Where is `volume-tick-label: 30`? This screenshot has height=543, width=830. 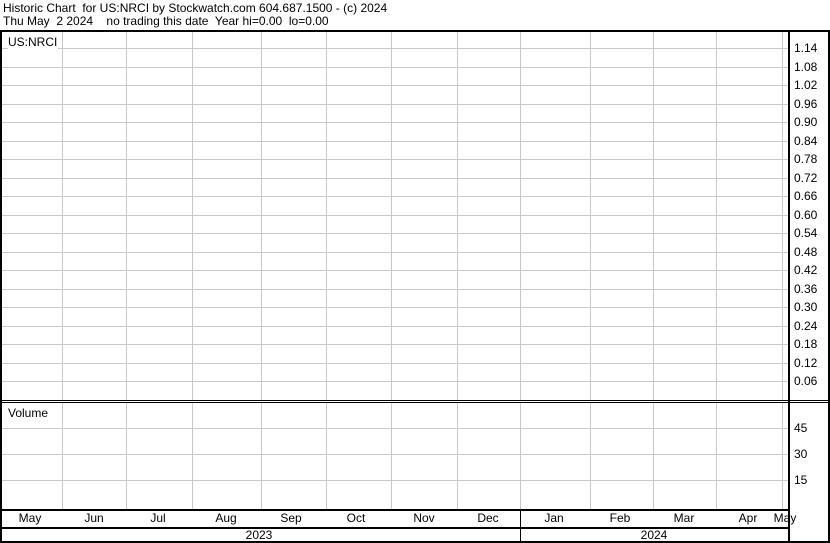 volume-tick-label: 30 is located at coordinates (801, 454).